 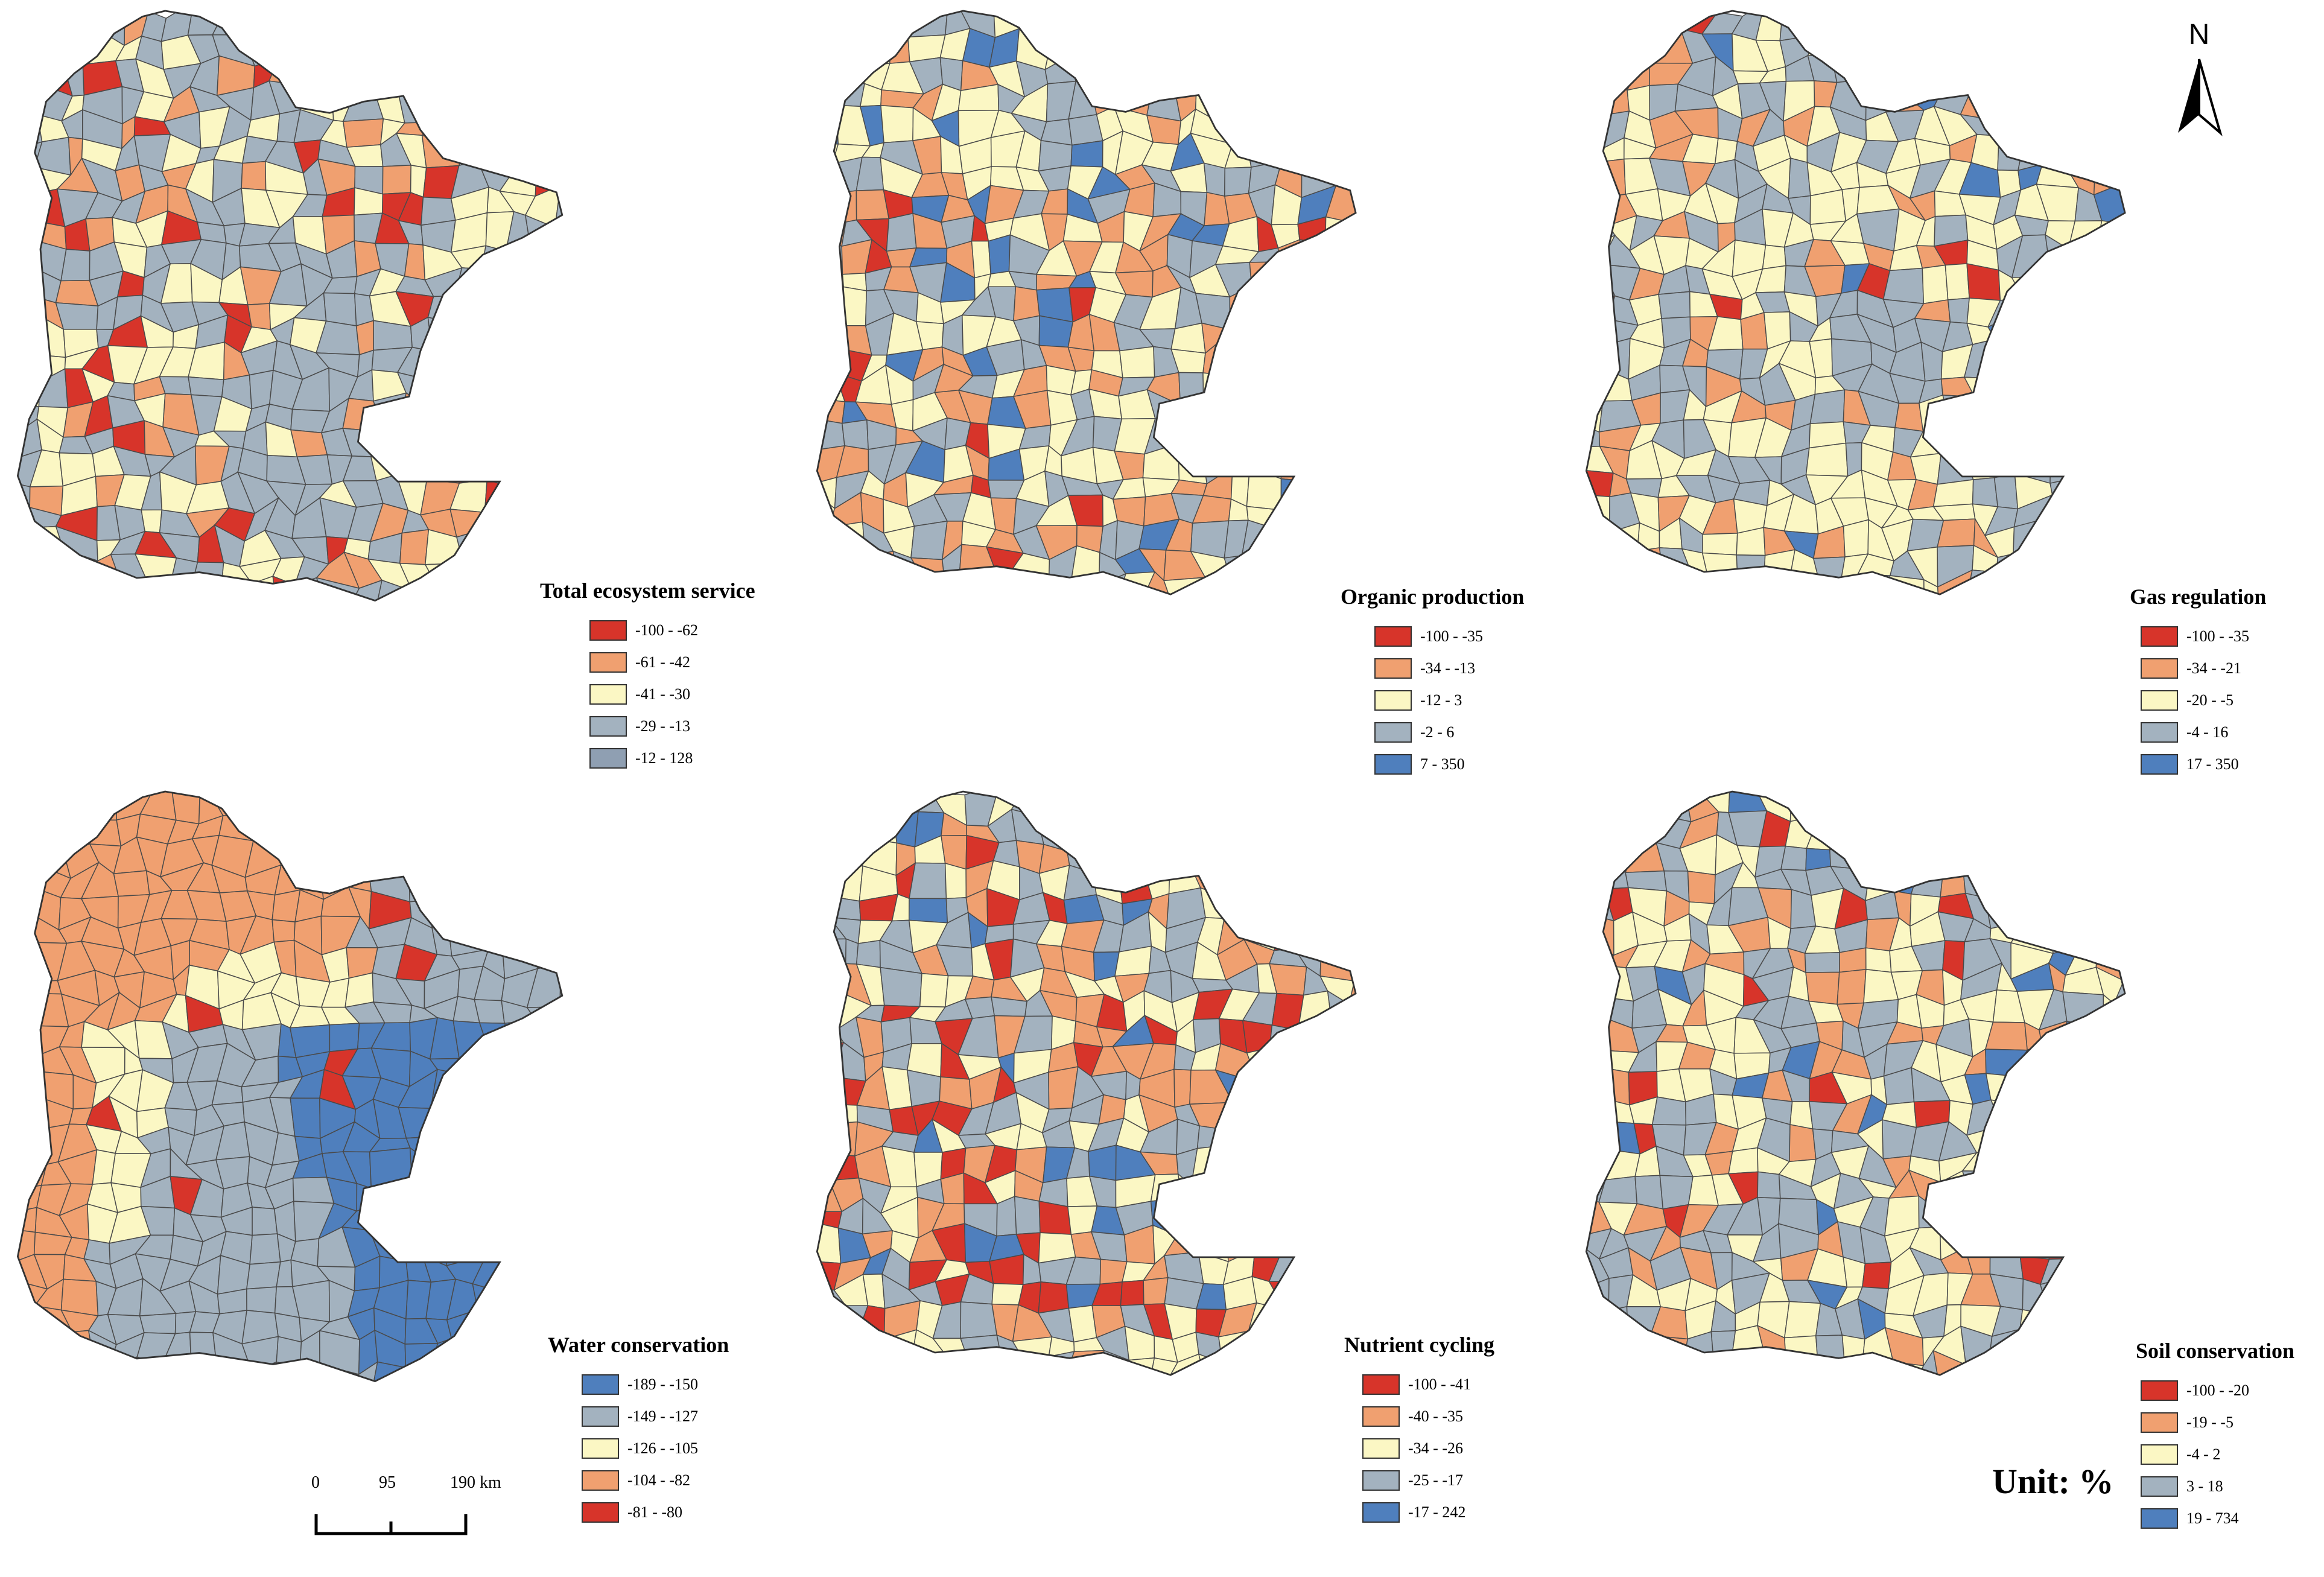 I want to click on map-water, so click(x=317, y=1115).